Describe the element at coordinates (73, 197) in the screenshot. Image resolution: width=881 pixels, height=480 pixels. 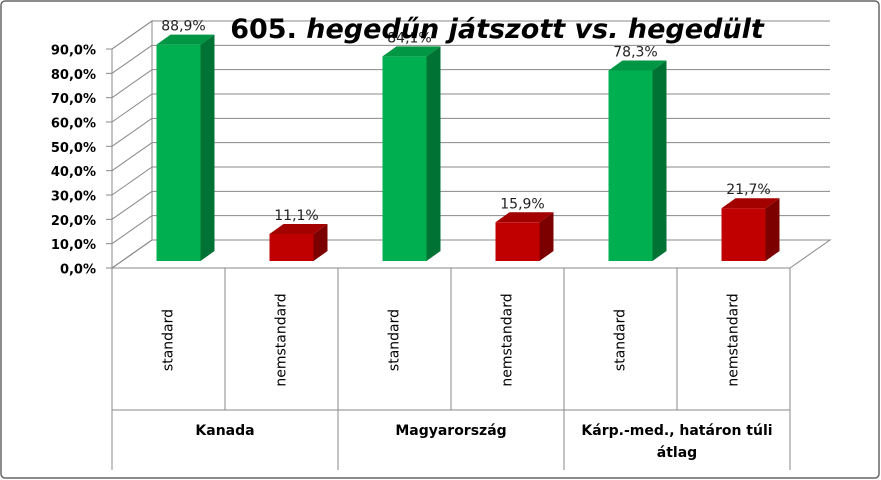
I see `y-tick-label: 30,0%` at that location.